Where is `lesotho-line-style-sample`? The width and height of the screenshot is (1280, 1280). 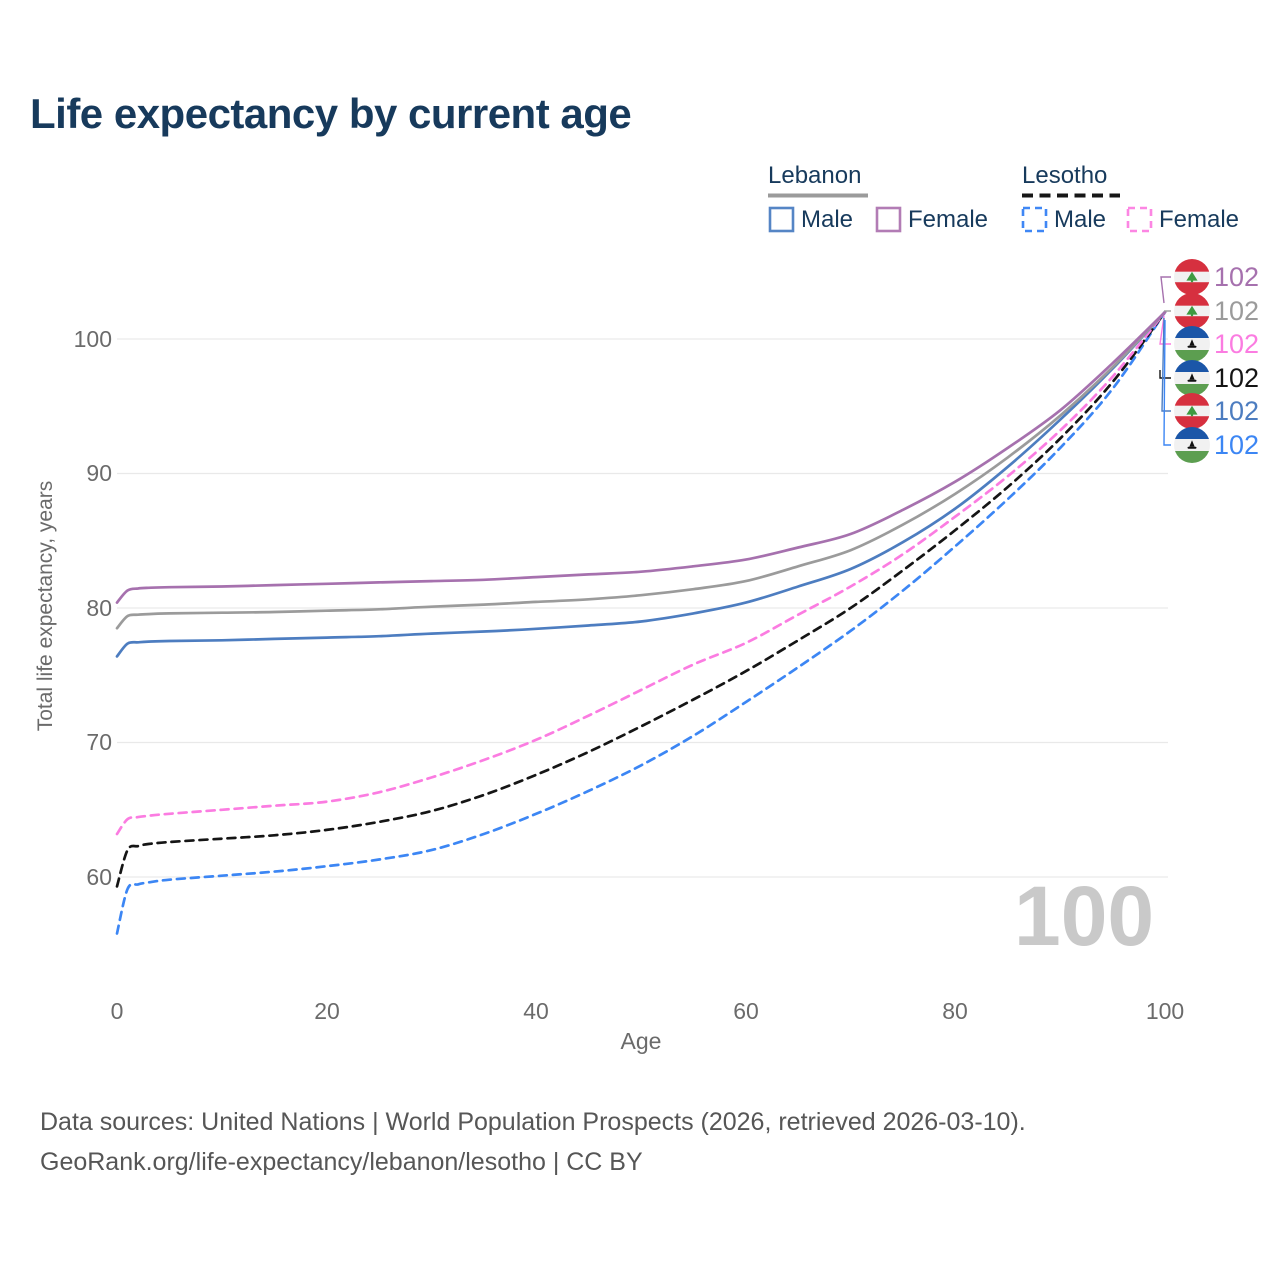 lesotho-line-style-sample is located at coordinates (1071, 195).